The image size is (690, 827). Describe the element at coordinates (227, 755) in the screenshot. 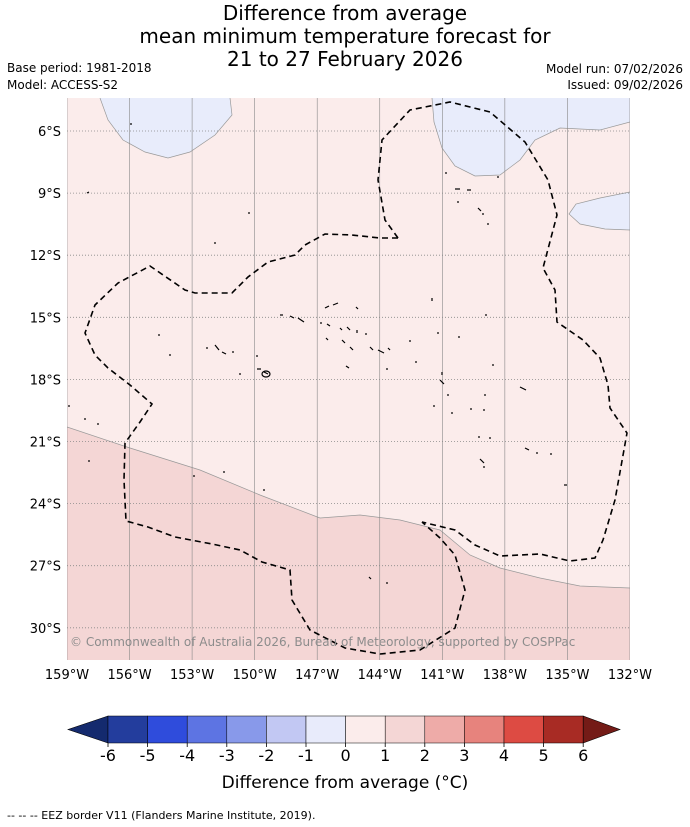

I see `colorbar-tick-label: -3` at that location.